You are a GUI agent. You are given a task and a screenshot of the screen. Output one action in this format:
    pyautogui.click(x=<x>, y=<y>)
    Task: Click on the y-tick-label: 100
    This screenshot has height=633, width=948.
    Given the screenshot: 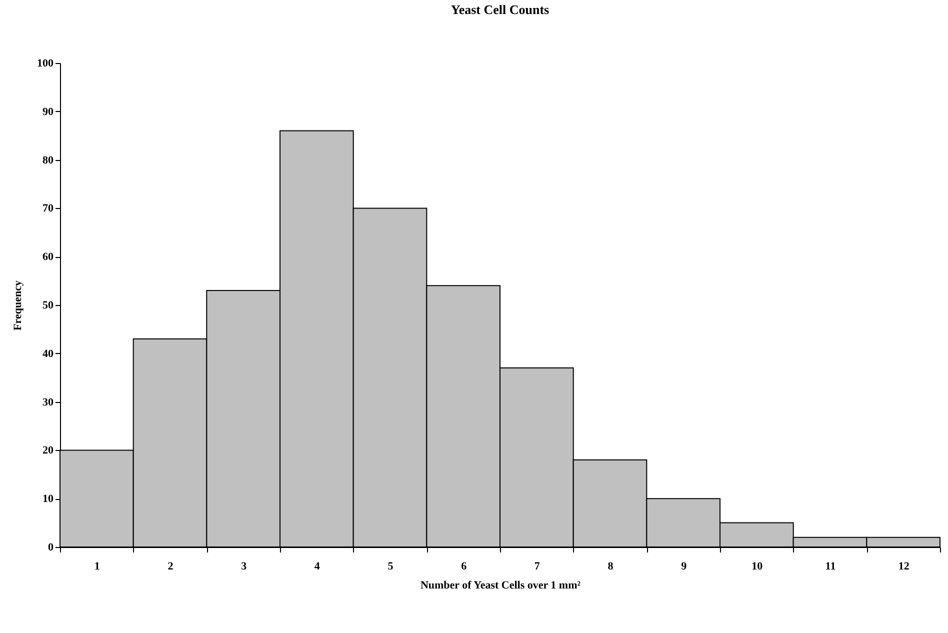 What is the action you would take?
    pyautogui.click(x=45, y=64)
    